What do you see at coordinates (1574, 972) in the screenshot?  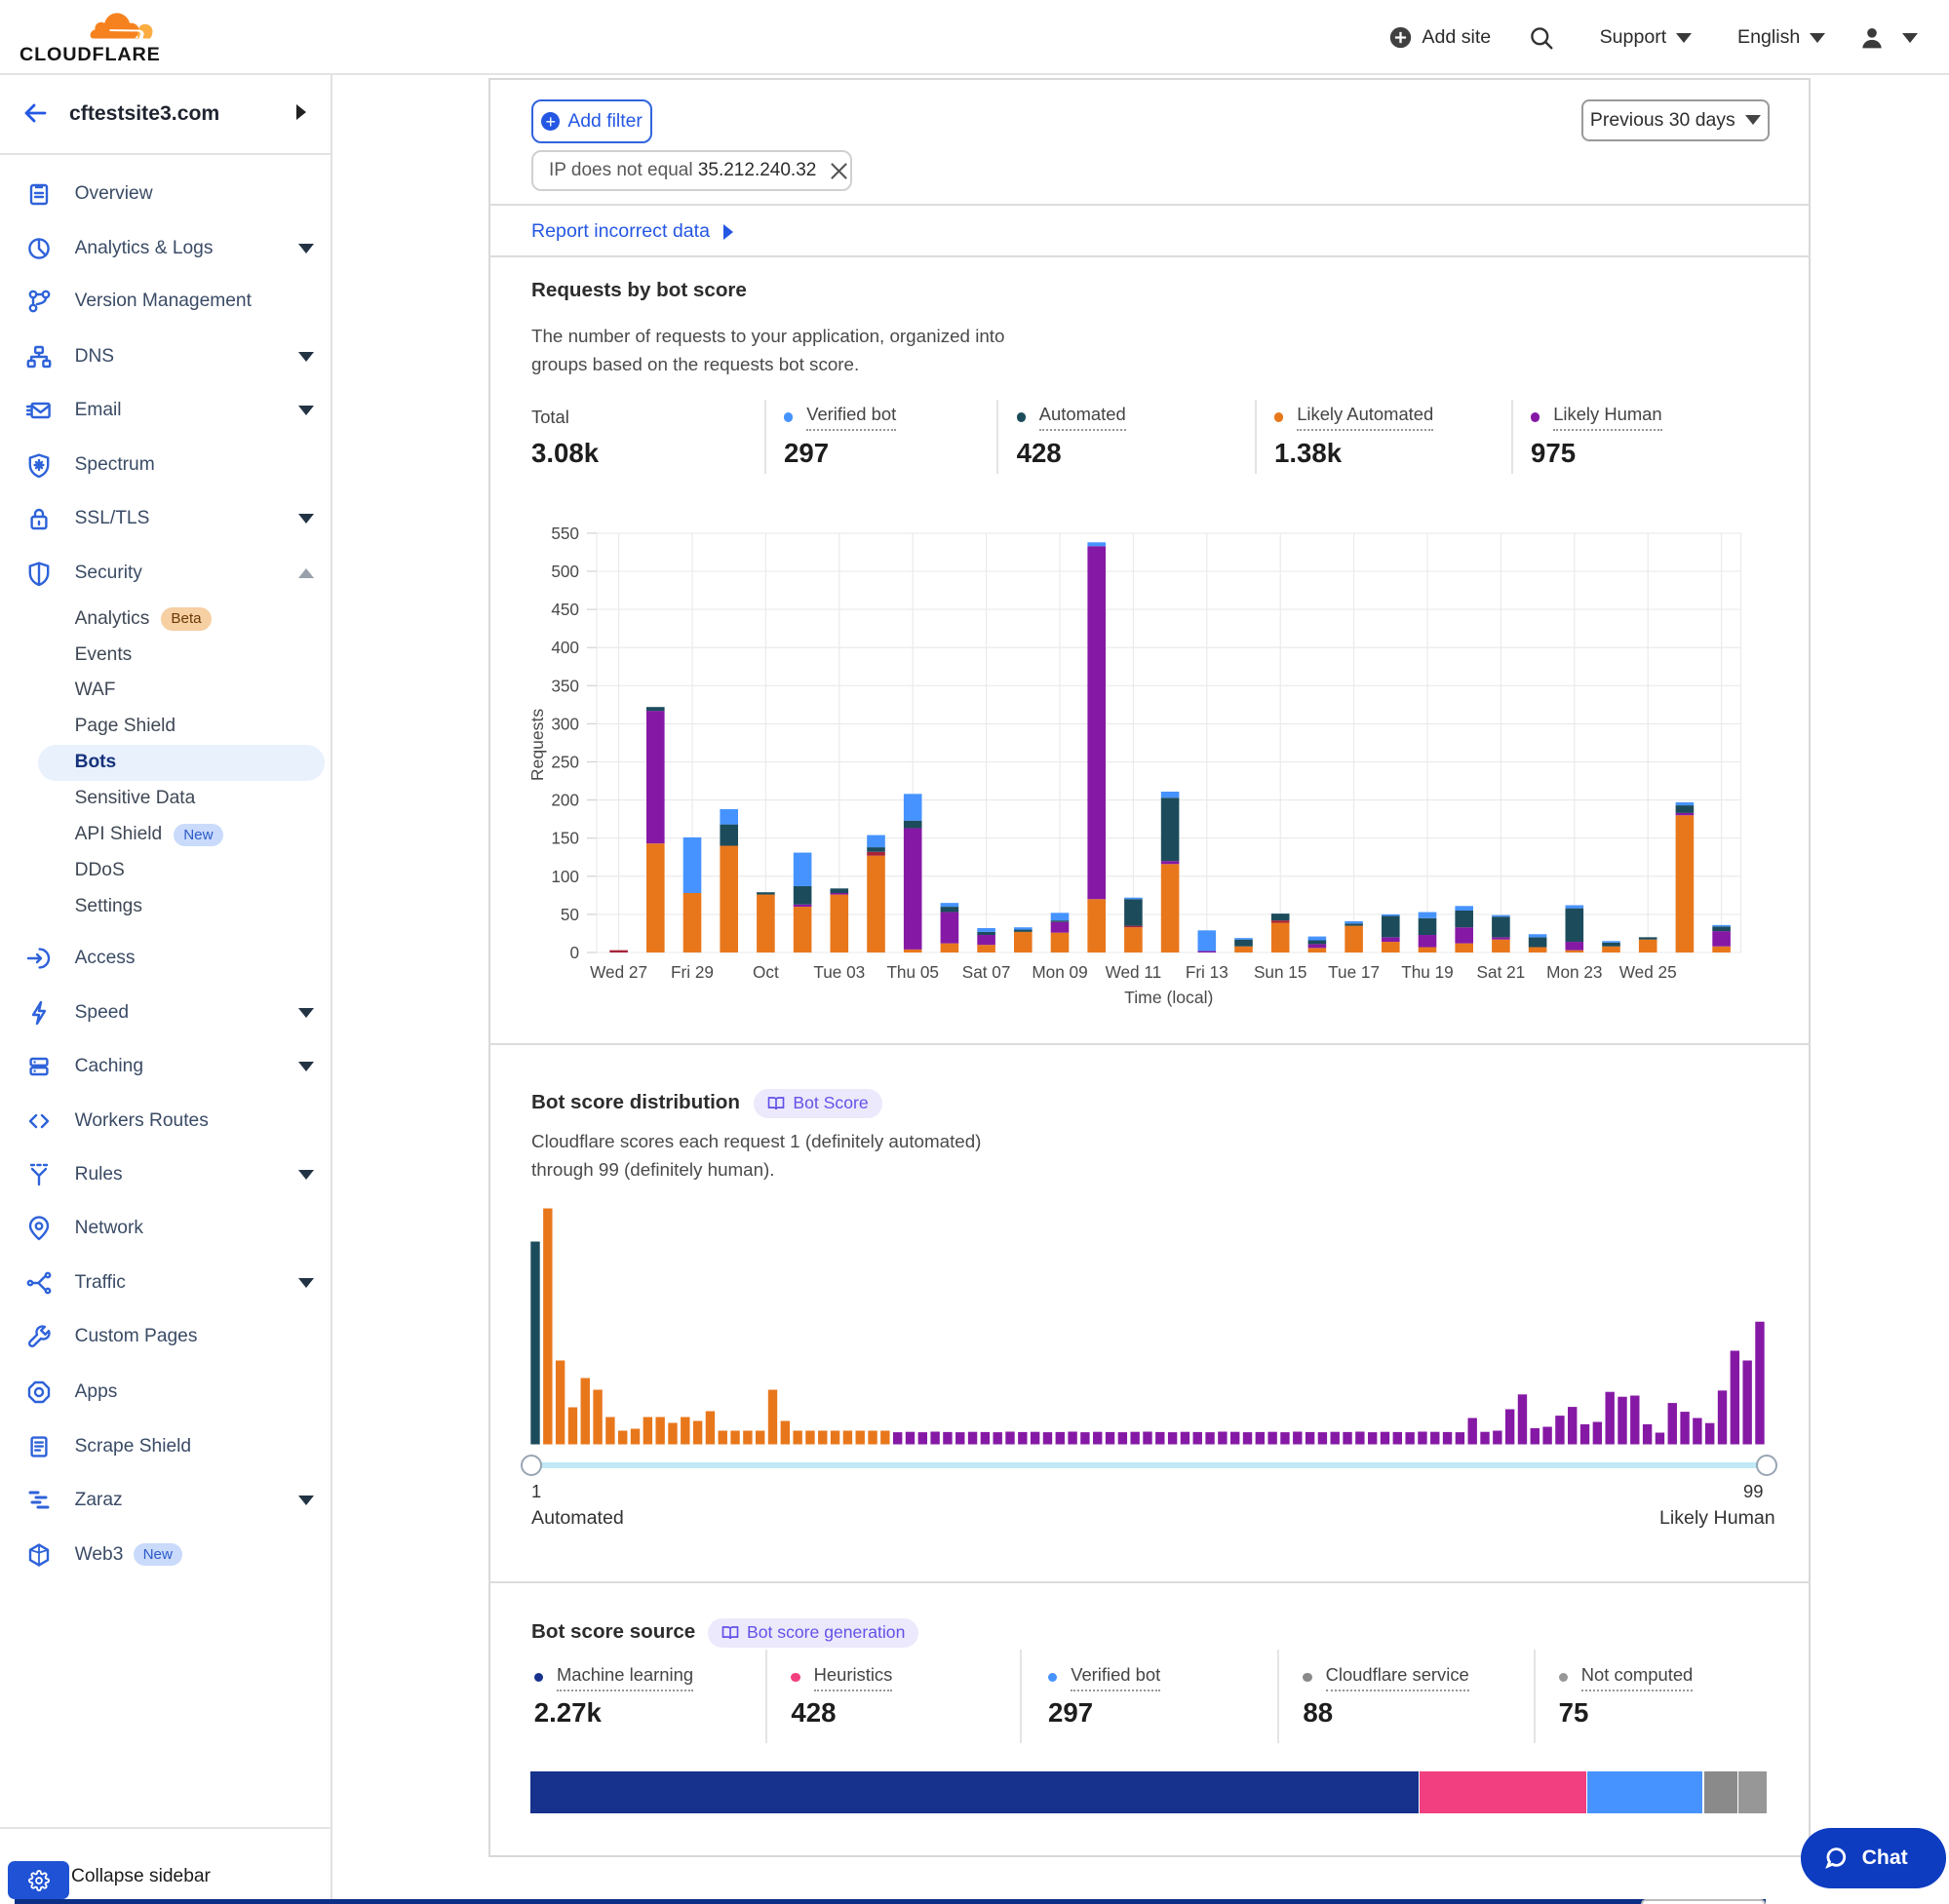 I see `svg-text: Mon 23` at bounding box center [1574, 972].